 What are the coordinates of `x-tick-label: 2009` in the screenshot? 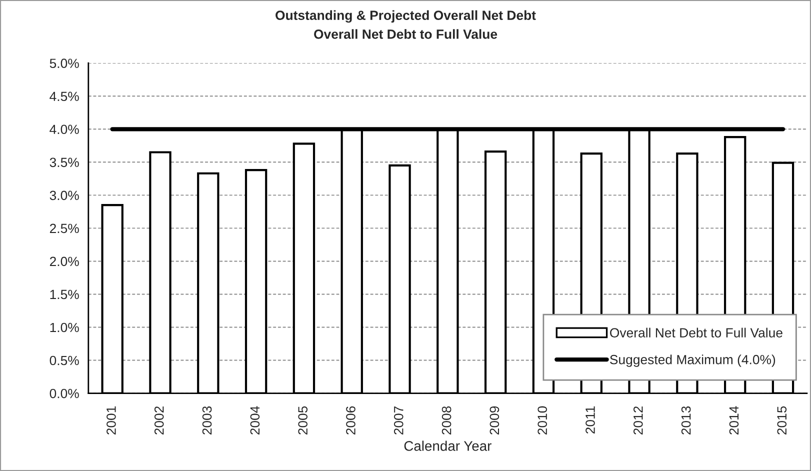 It's located at (495, 420).